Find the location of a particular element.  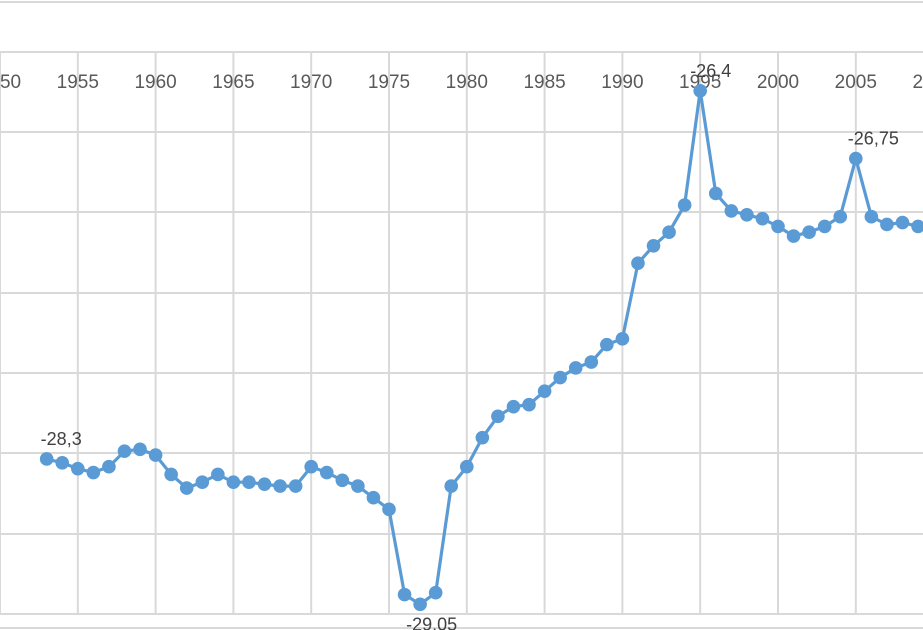

data-label: -26,75 is located at coordinates (873, 139).